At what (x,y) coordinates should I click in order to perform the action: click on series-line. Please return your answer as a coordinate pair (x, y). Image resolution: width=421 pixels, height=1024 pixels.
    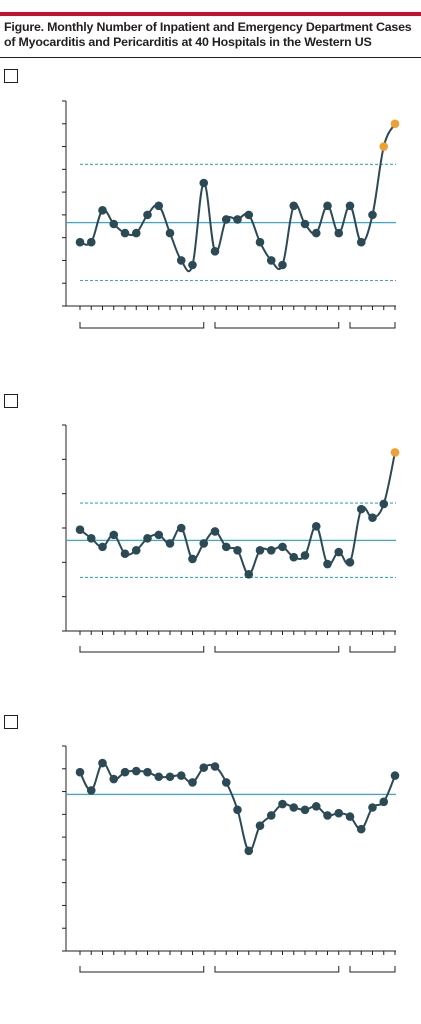
    Looking at the image, I should click on (237, 198).